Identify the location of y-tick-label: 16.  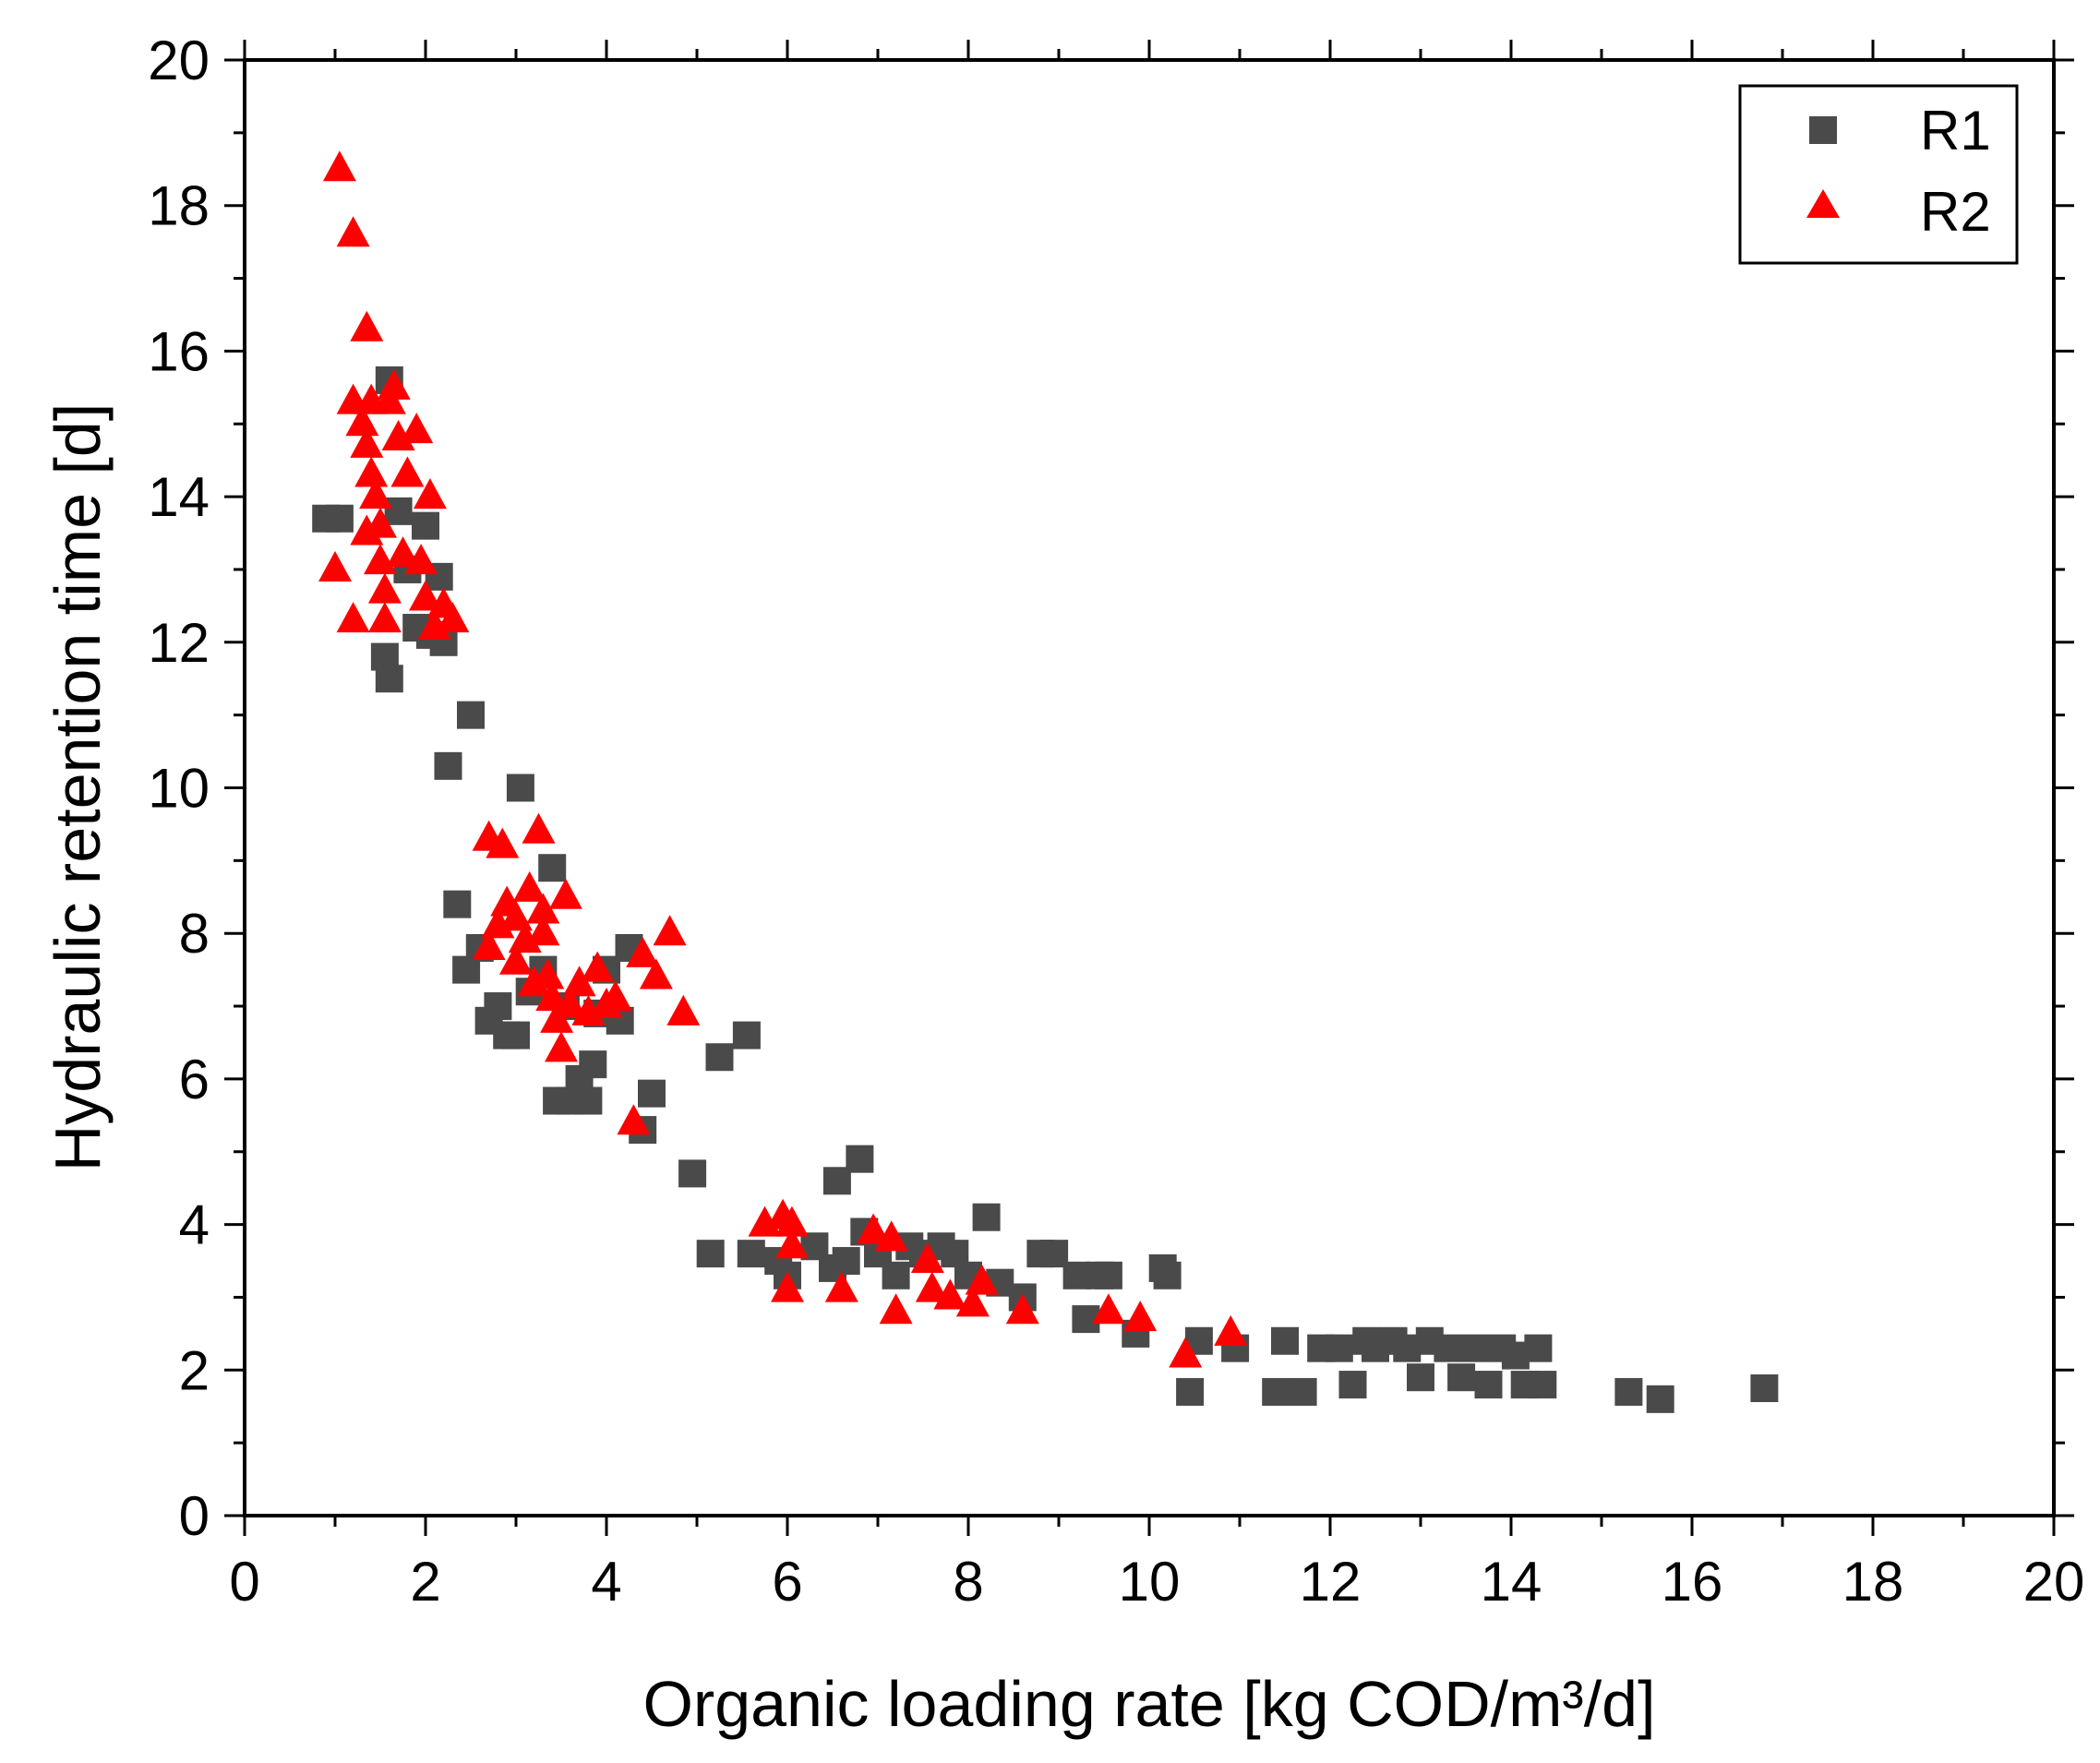
(179, 351).